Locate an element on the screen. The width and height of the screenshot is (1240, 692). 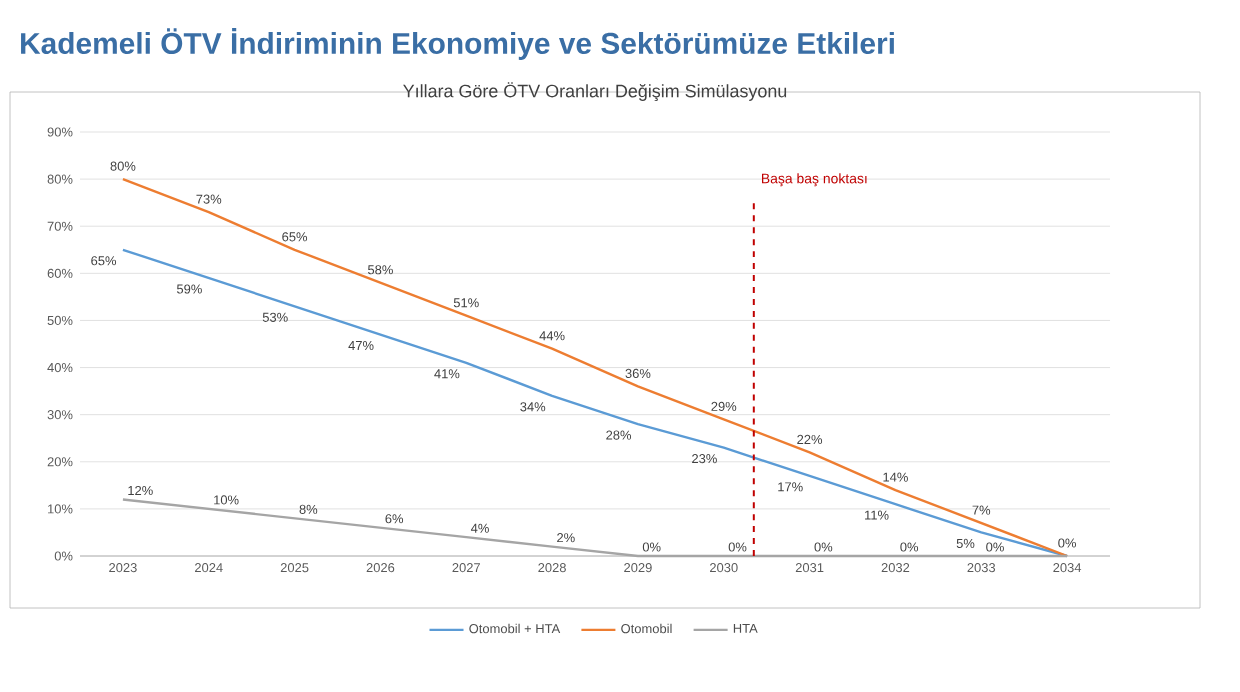
chart-title: Kademeli ÖTV İndiriminin Ekonomiye ve Sektörümüze Etkileri is located at coordinates (457, 44).